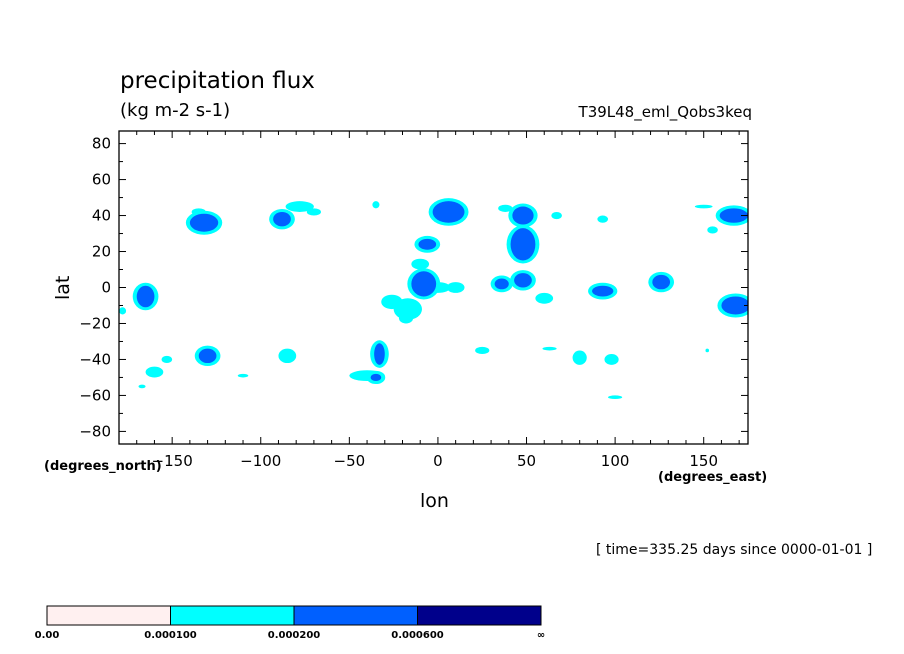  I want to click on colorbar: 0.00 0.000100 0.000200 0.000600 ∞, so click(290, 623).